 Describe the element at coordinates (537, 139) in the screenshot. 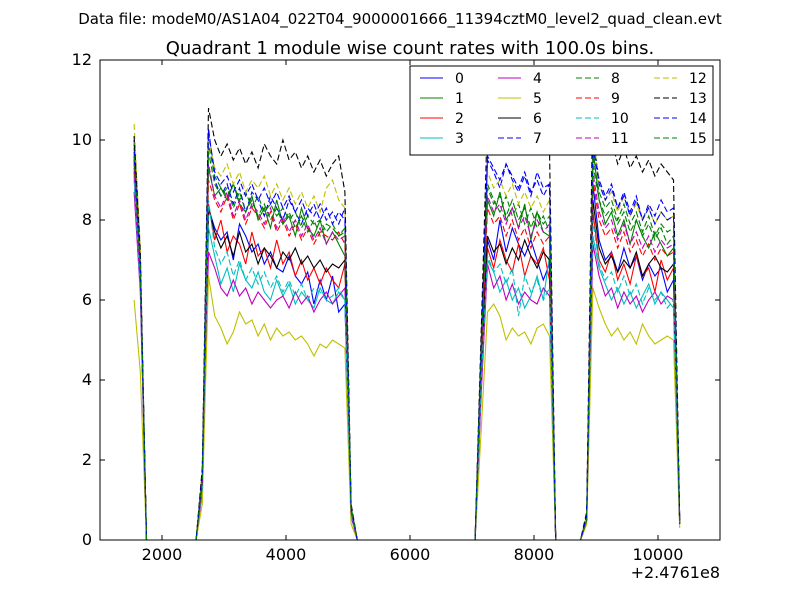

I see `legend-label-7: 7` at that location.